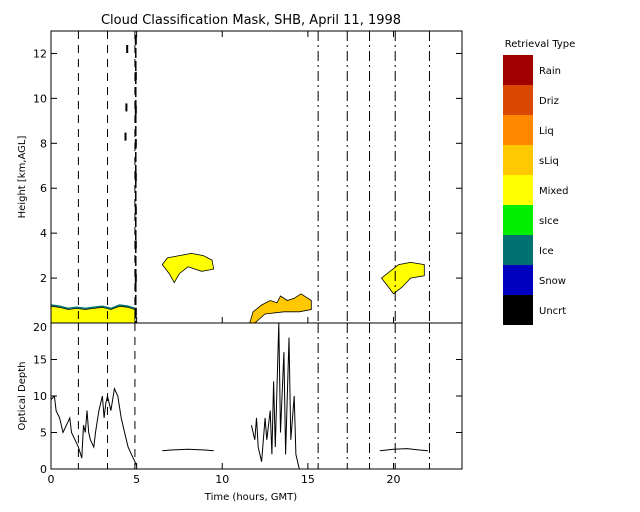 This screenshot has height=512, width=640. What do you see at coordinates (40, 360) in the screenshot?
I see `od-y-tick-label-3: 15` at bounding box center [40, 360].